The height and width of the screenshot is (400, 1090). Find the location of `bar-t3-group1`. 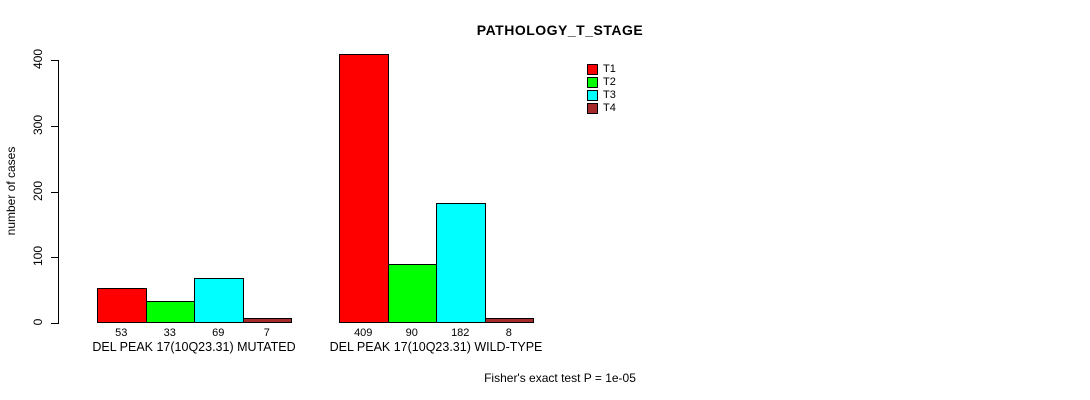

bar-t3-group1 is located at coordinates (219, 300).